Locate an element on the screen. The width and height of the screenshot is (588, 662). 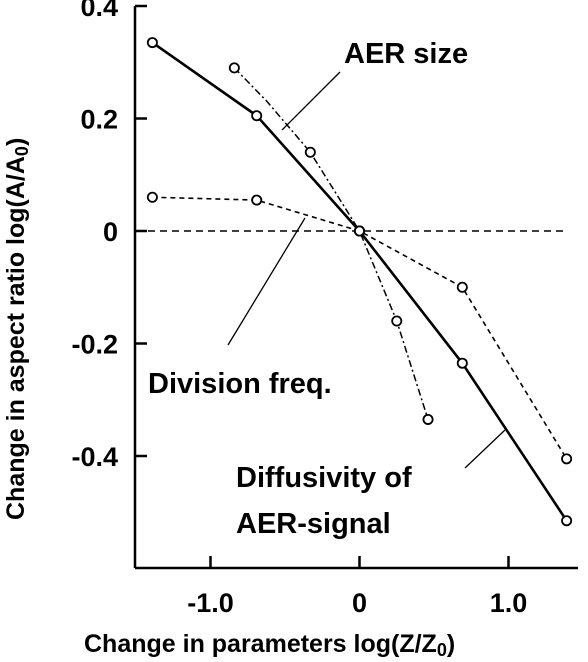
y-tick-label: 0.2 is located at coordinates (99, 120).